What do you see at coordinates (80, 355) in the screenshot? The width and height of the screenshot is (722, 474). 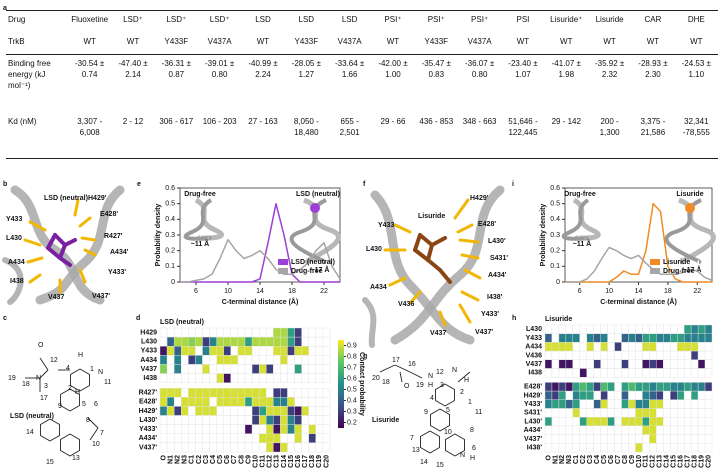 I see `atom-label: H` at bounding box center [80, 355].